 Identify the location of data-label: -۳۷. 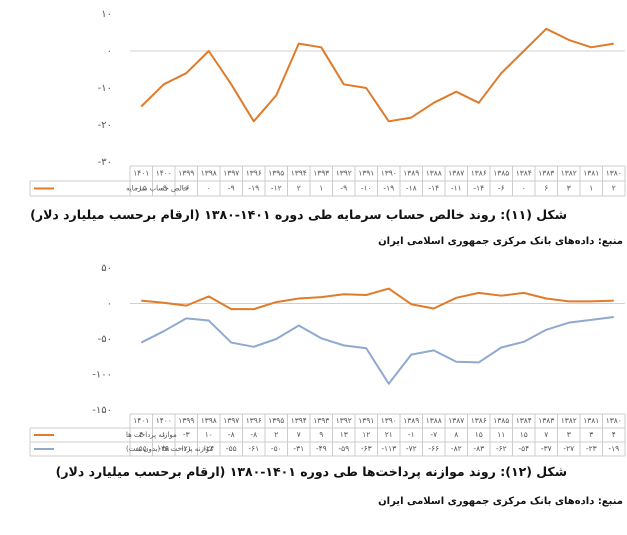
(546, 448).